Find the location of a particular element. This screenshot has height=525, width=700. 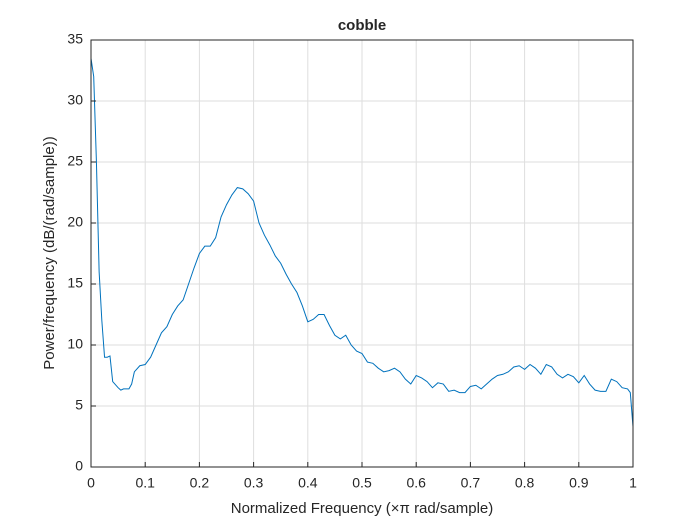

y-tick-label: 20 is located at coordinates (75, 222).